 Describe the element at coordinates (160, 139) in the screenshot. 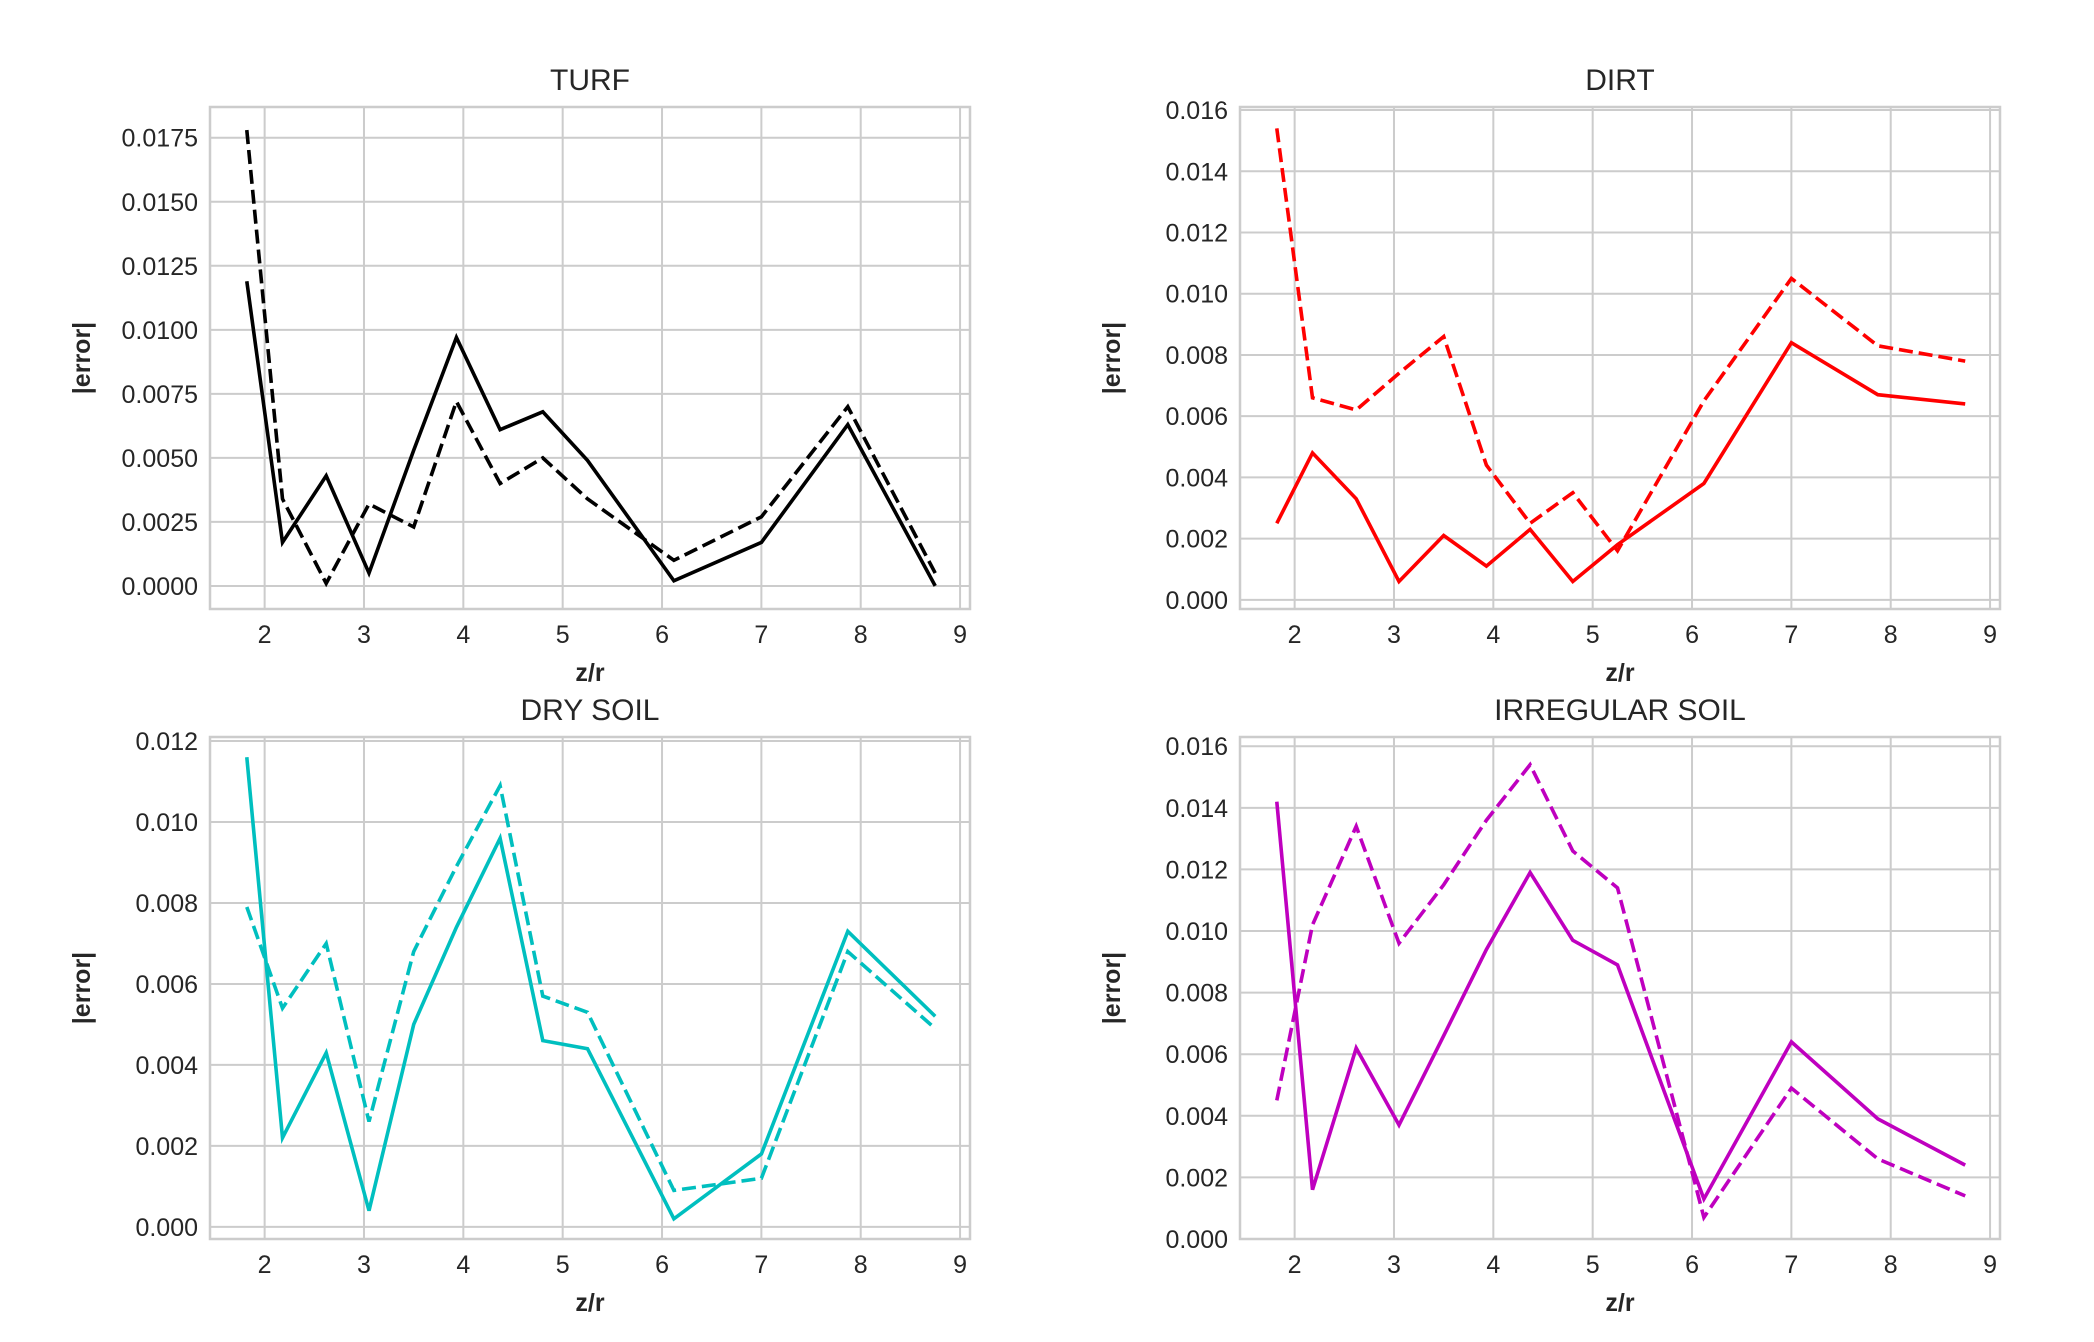

I see `y-tick-label: 0.0175` at that location.